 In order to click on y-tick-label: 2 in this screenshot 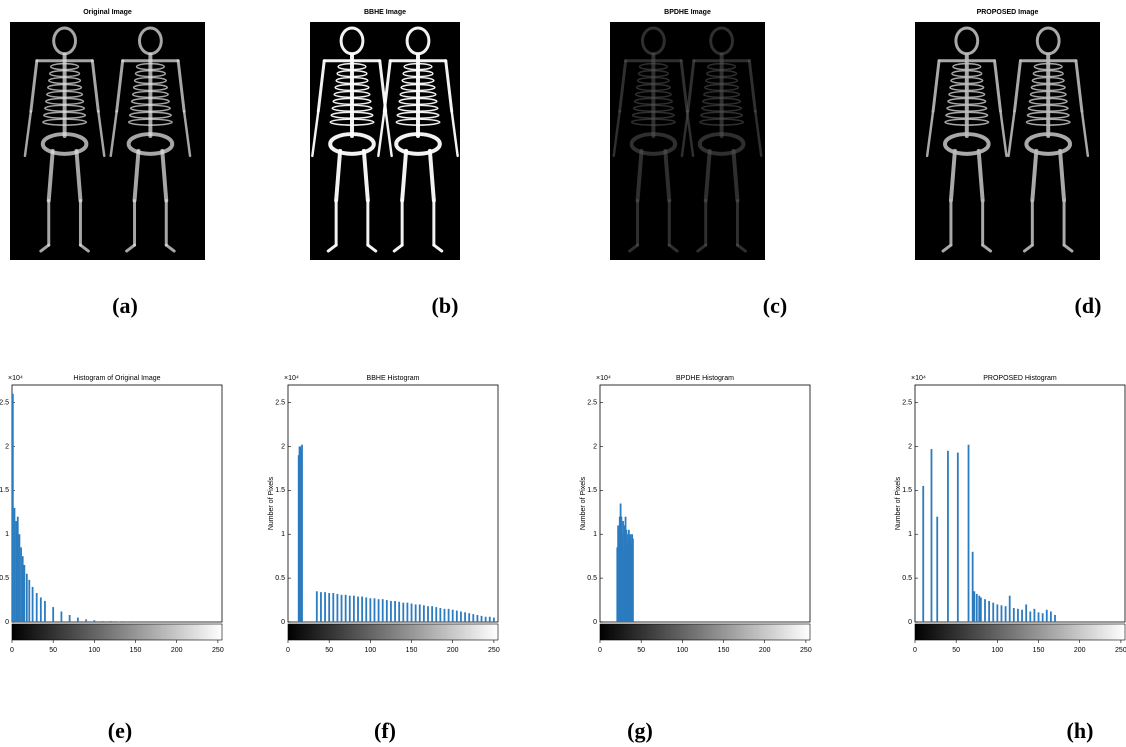, I will do `click(283, 446)`.